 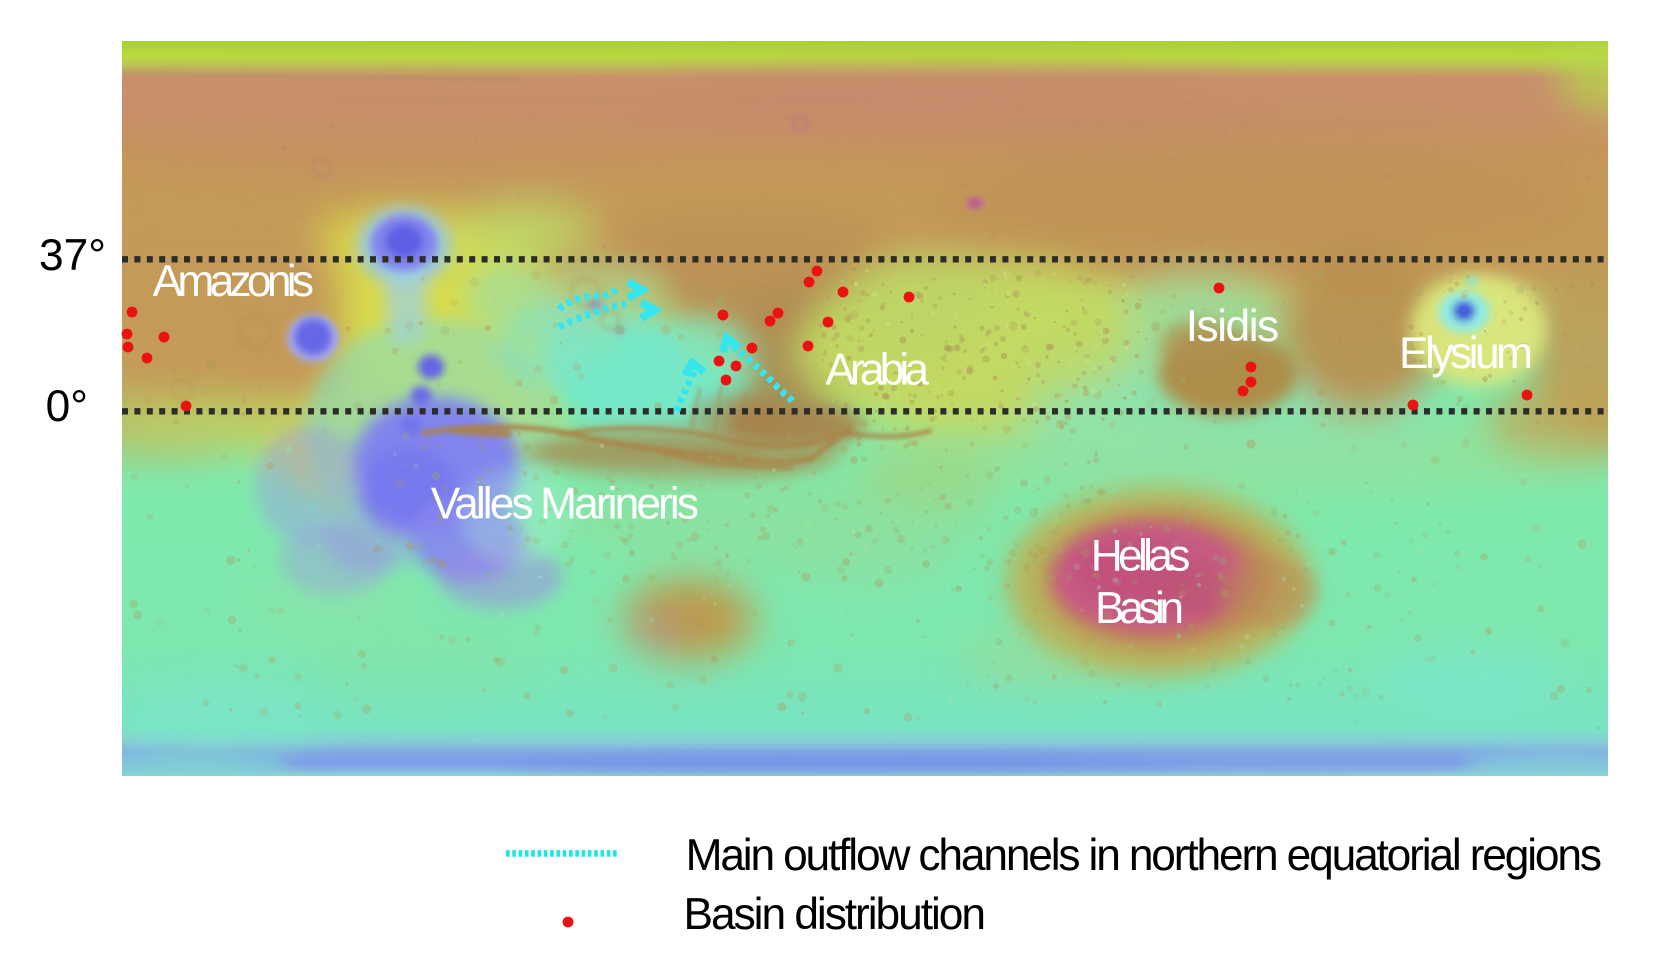 What do you see at coordinates (1466, 353) in the screenshot?
I see `svg-text: Elysium` at bounding box center [1466, 353].